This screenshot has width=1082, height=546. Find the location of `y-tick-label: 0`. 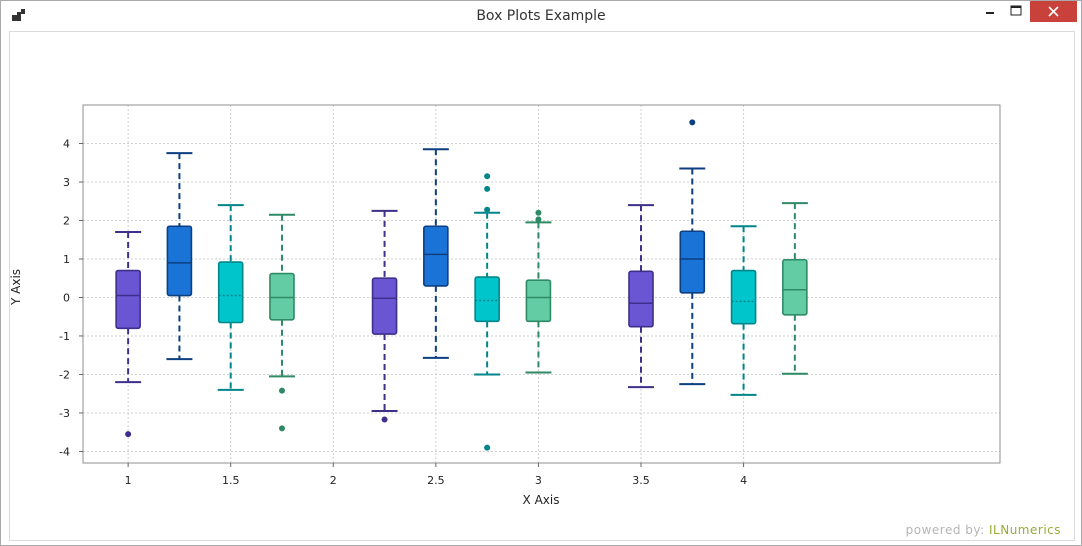

y-tick-label: 0 is located at coordinates (66, 297).